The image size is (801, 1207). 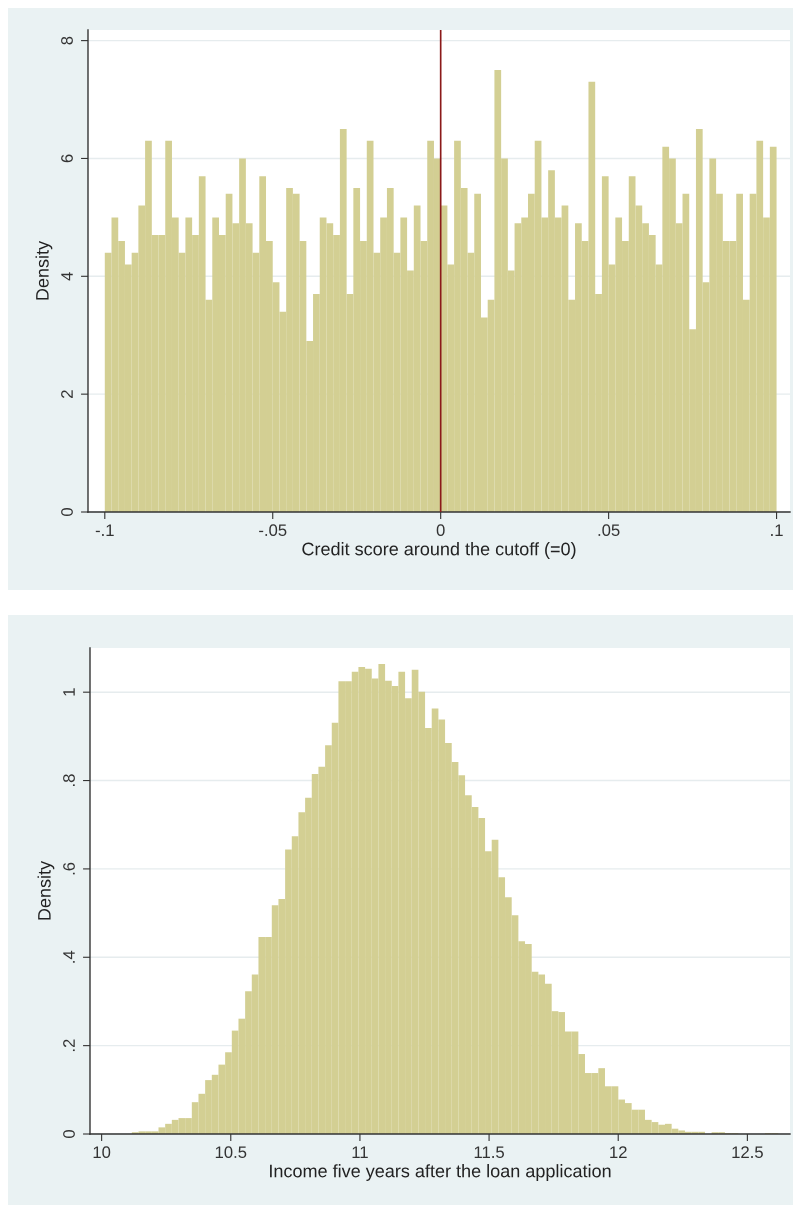 What do you see at coordinates (273, 530) in the screenshot?
I see `x-tick-label: -.05` at bounding box center [273, 530].